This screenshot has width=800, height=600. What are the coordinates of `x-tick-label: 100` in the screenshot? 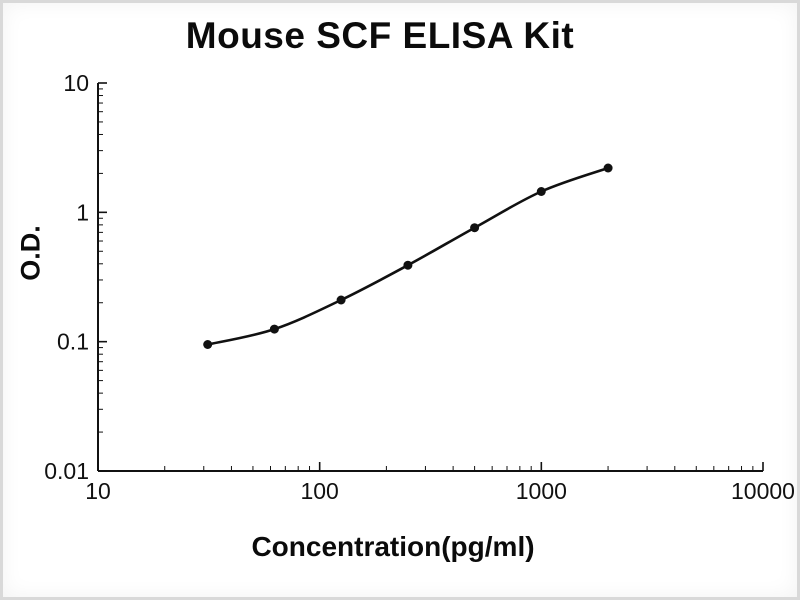 It's located at (319, 491).